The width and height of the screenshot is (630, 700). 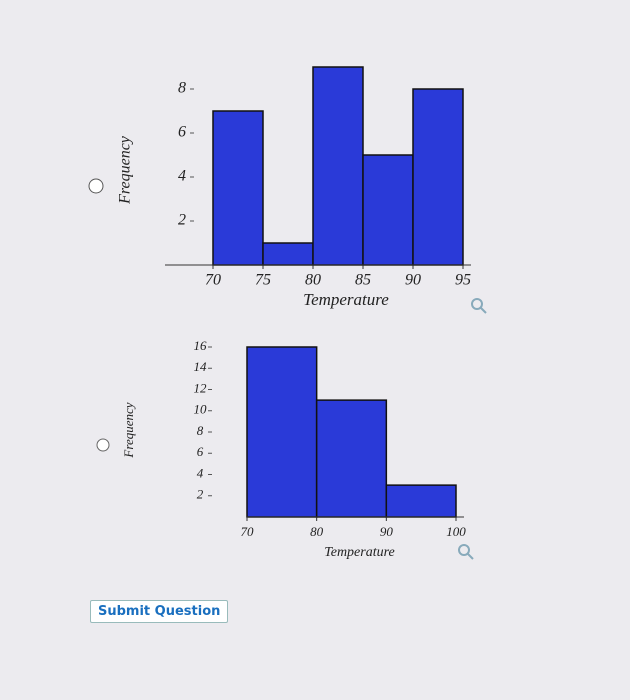 What do you see at coordinates (201, 345) in the screenshot?
I see `y-tick-label: 16` at bounding box center [201, 345].